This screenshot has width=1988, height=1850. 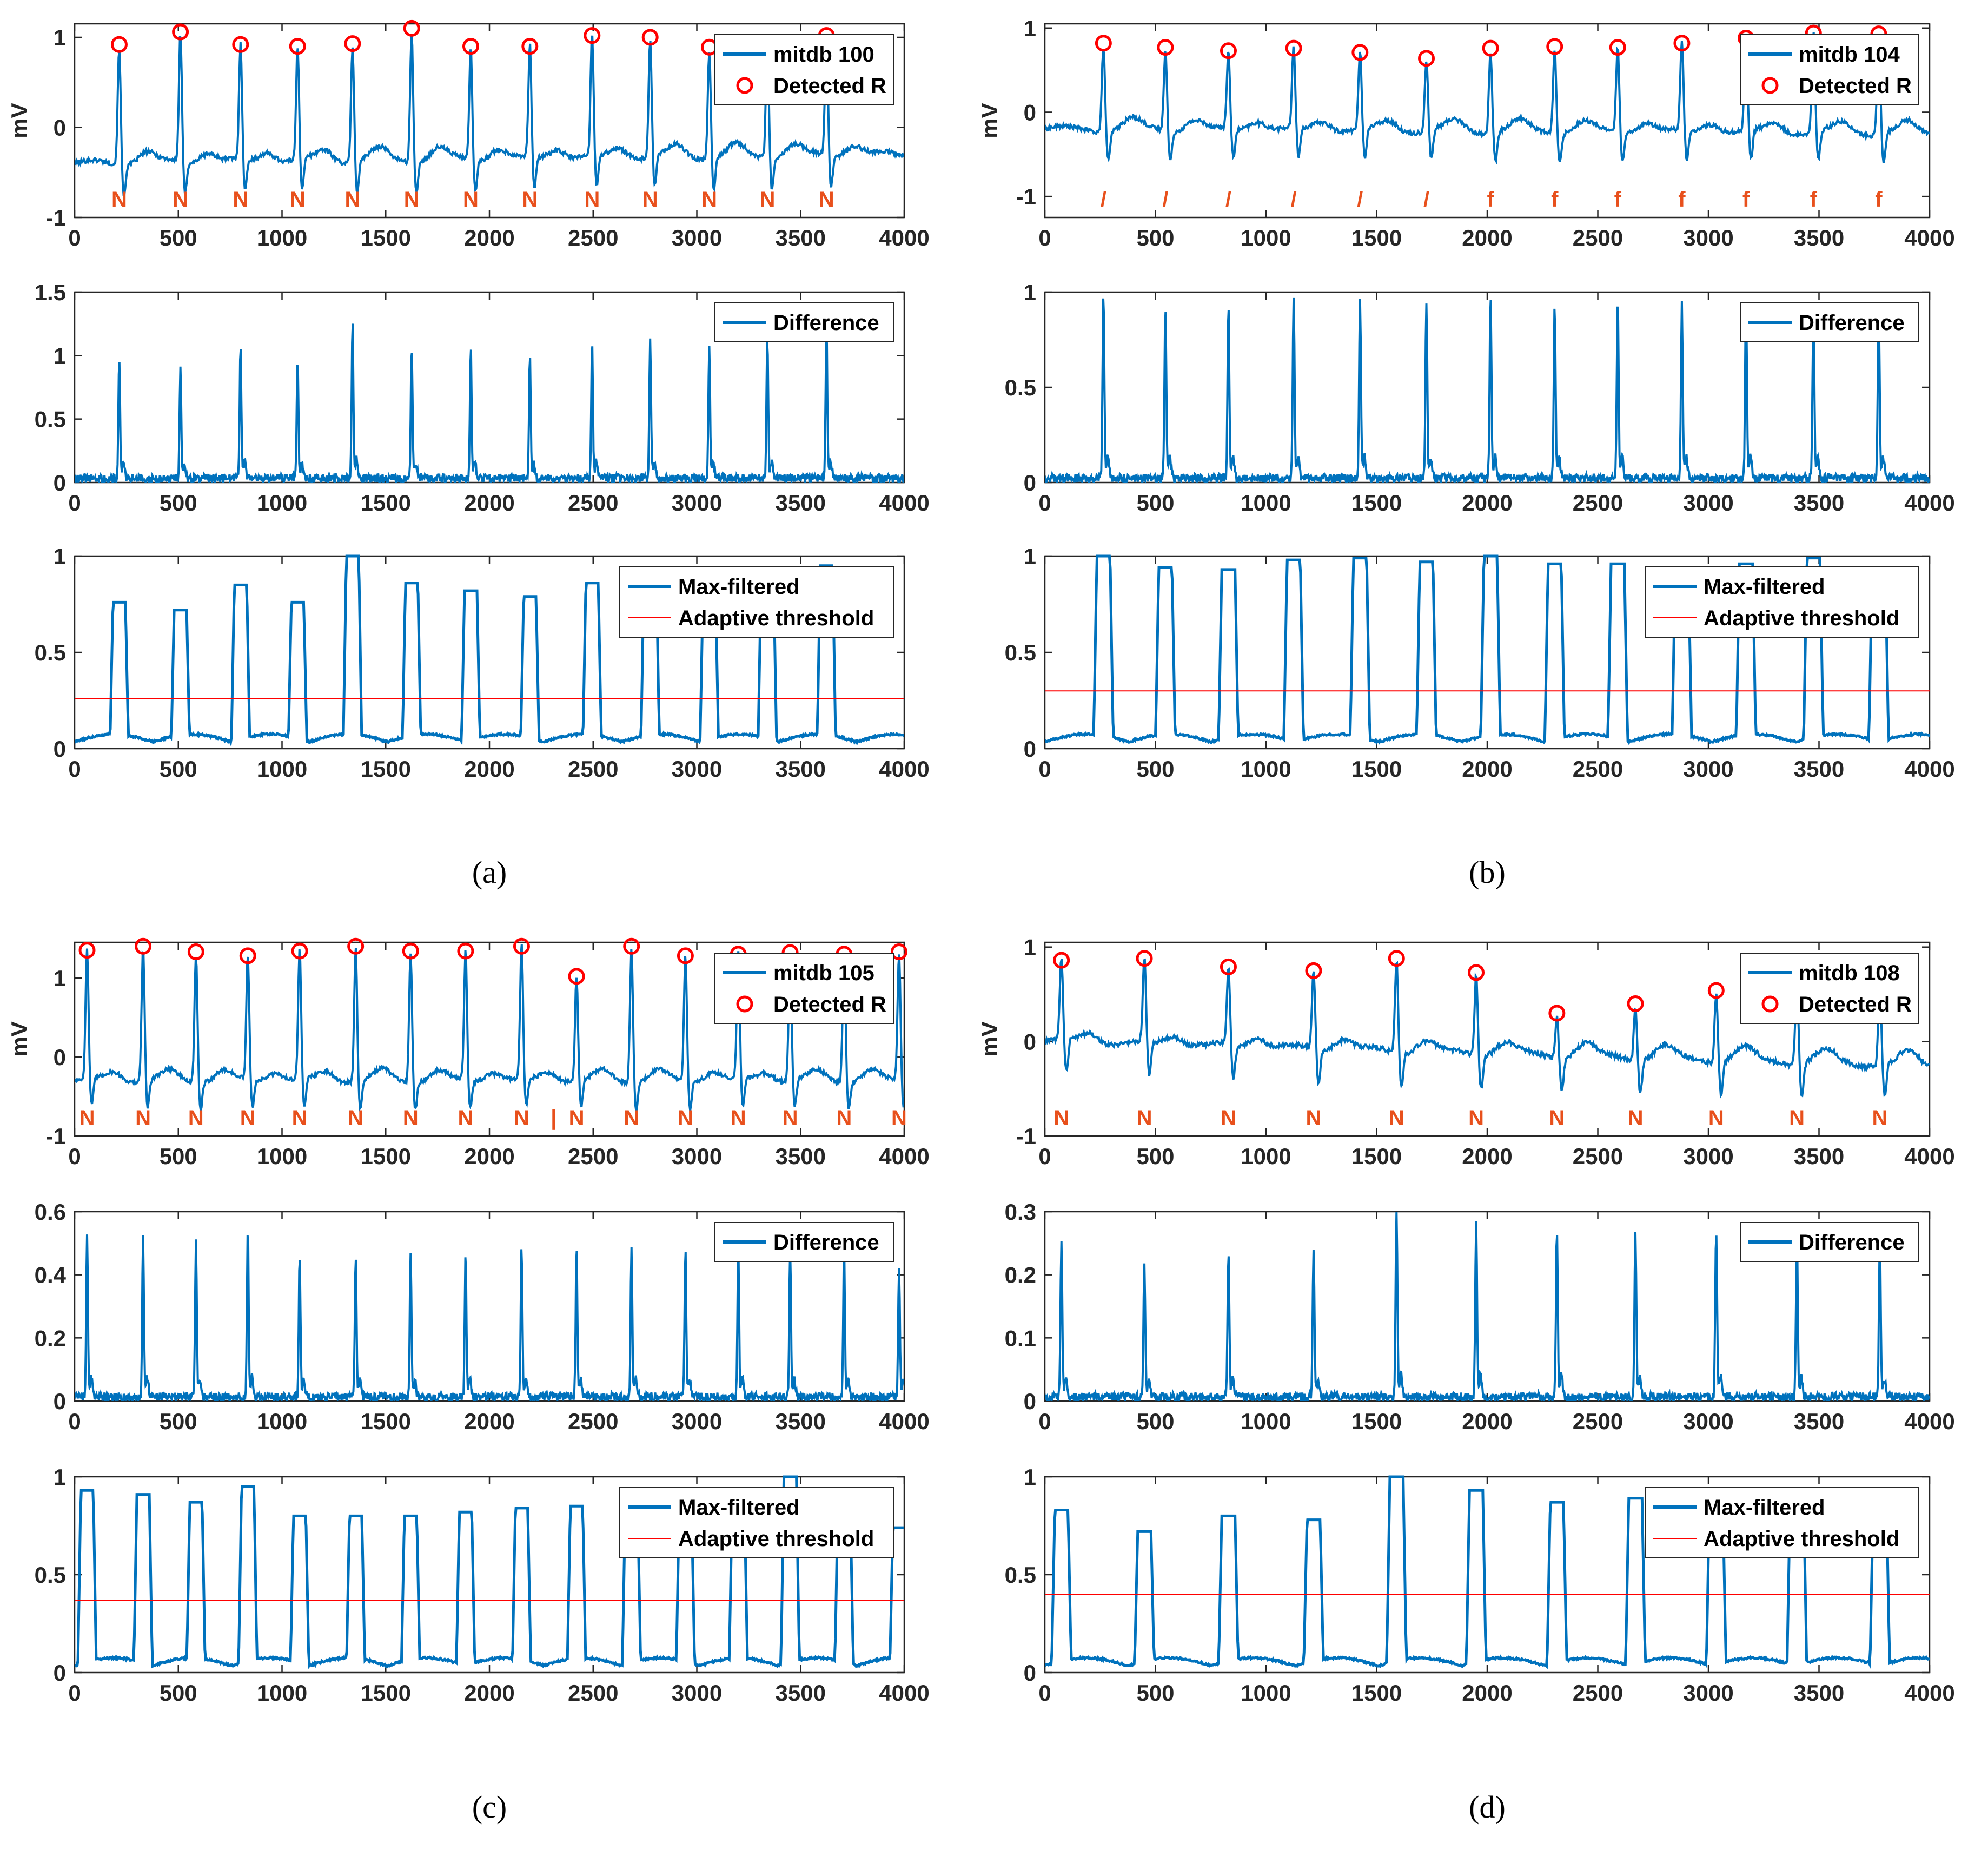 What do you see at coordinates (823, 973) in the screenshot?
I see `legend-label: mitdb 105` at bounding box center [823, 973].